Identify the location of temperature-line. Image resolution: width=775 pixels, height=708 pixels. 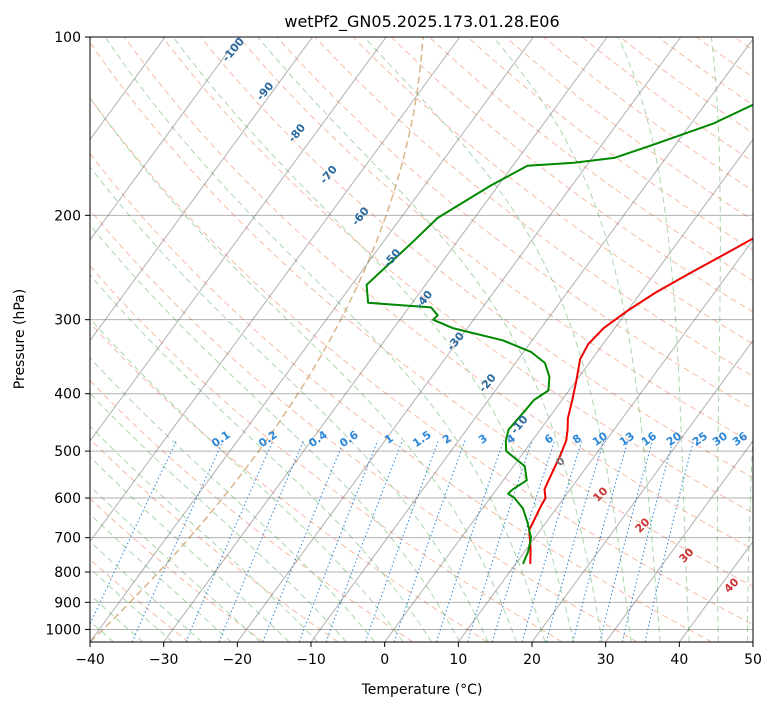
(640, 400).